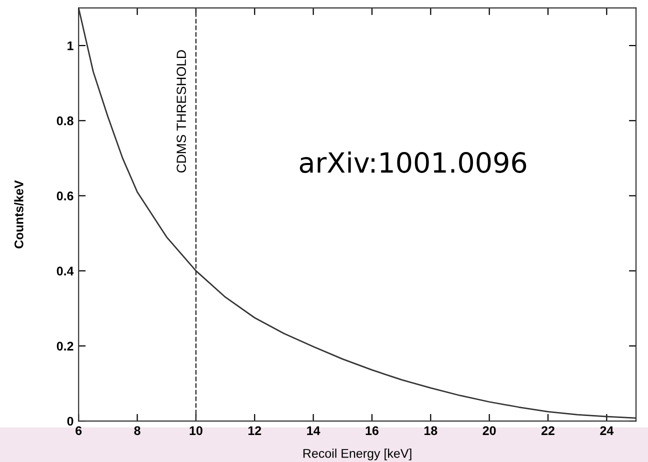 This screenshot has width=648, height=462. Describe the element at coordinates (71, 45) in the screenshot. I see `y-tick-label: 1` at that location.